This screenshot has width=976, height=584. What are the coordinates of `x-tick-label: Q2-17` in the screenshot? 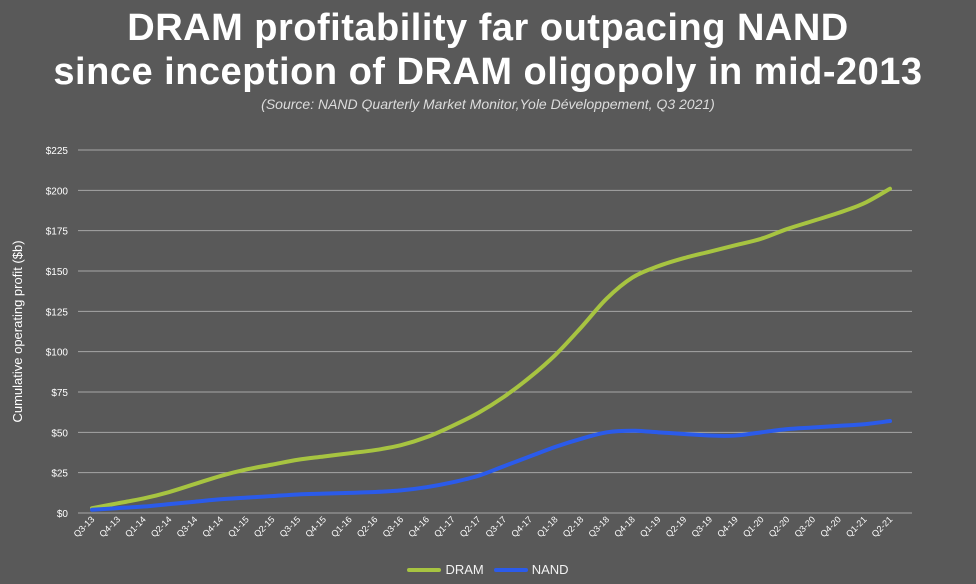 It's located at (470, 526).